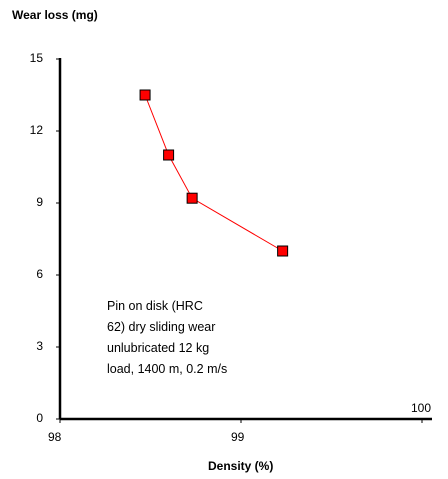 Image resolution: width=448 pixels, height=479 pixels. What do you see at coordinates (39, 346) in the screenshot?
I see `y-tick-label: 3` at bounding box center [39, 346].